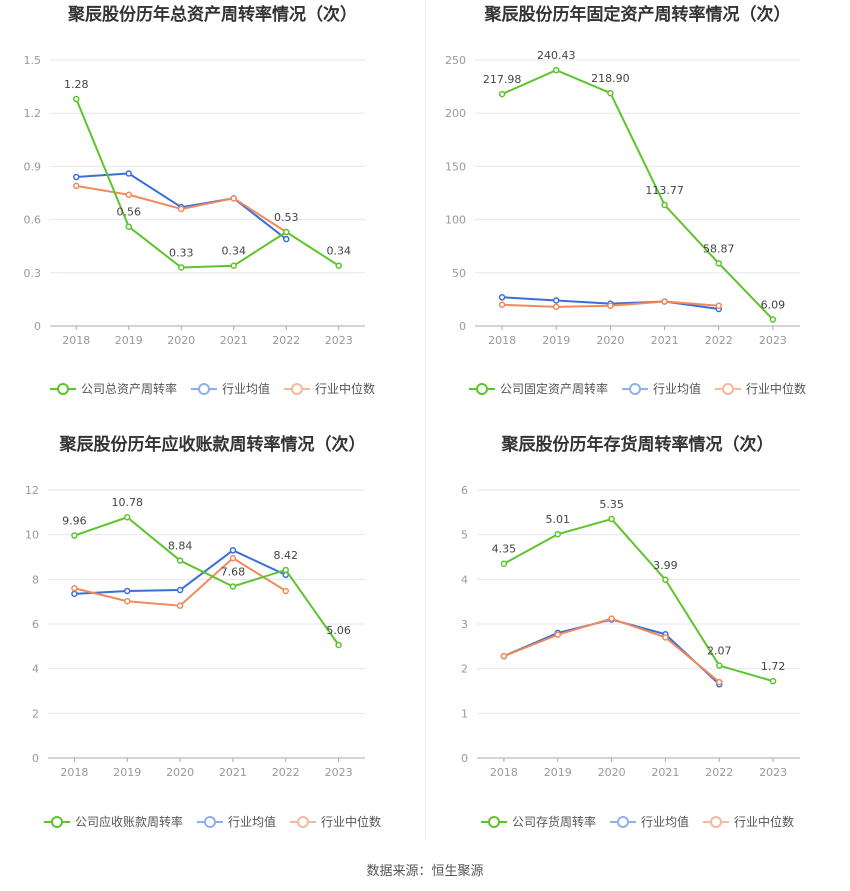  What do you see at coordinates (504, 549) in the screenshot?
I see `data-label: 4.35` at bounding box center [504, 549].